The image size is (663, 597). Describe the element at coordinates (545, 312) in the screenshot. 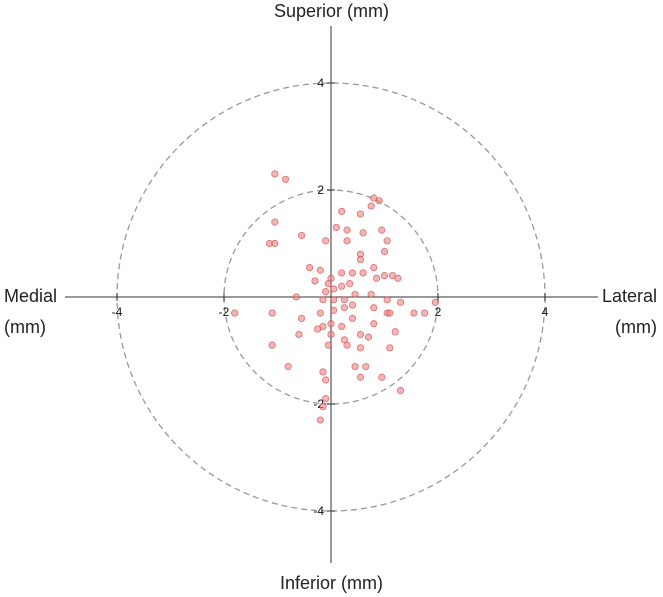

I see `x-tick-label: 4` at that location.